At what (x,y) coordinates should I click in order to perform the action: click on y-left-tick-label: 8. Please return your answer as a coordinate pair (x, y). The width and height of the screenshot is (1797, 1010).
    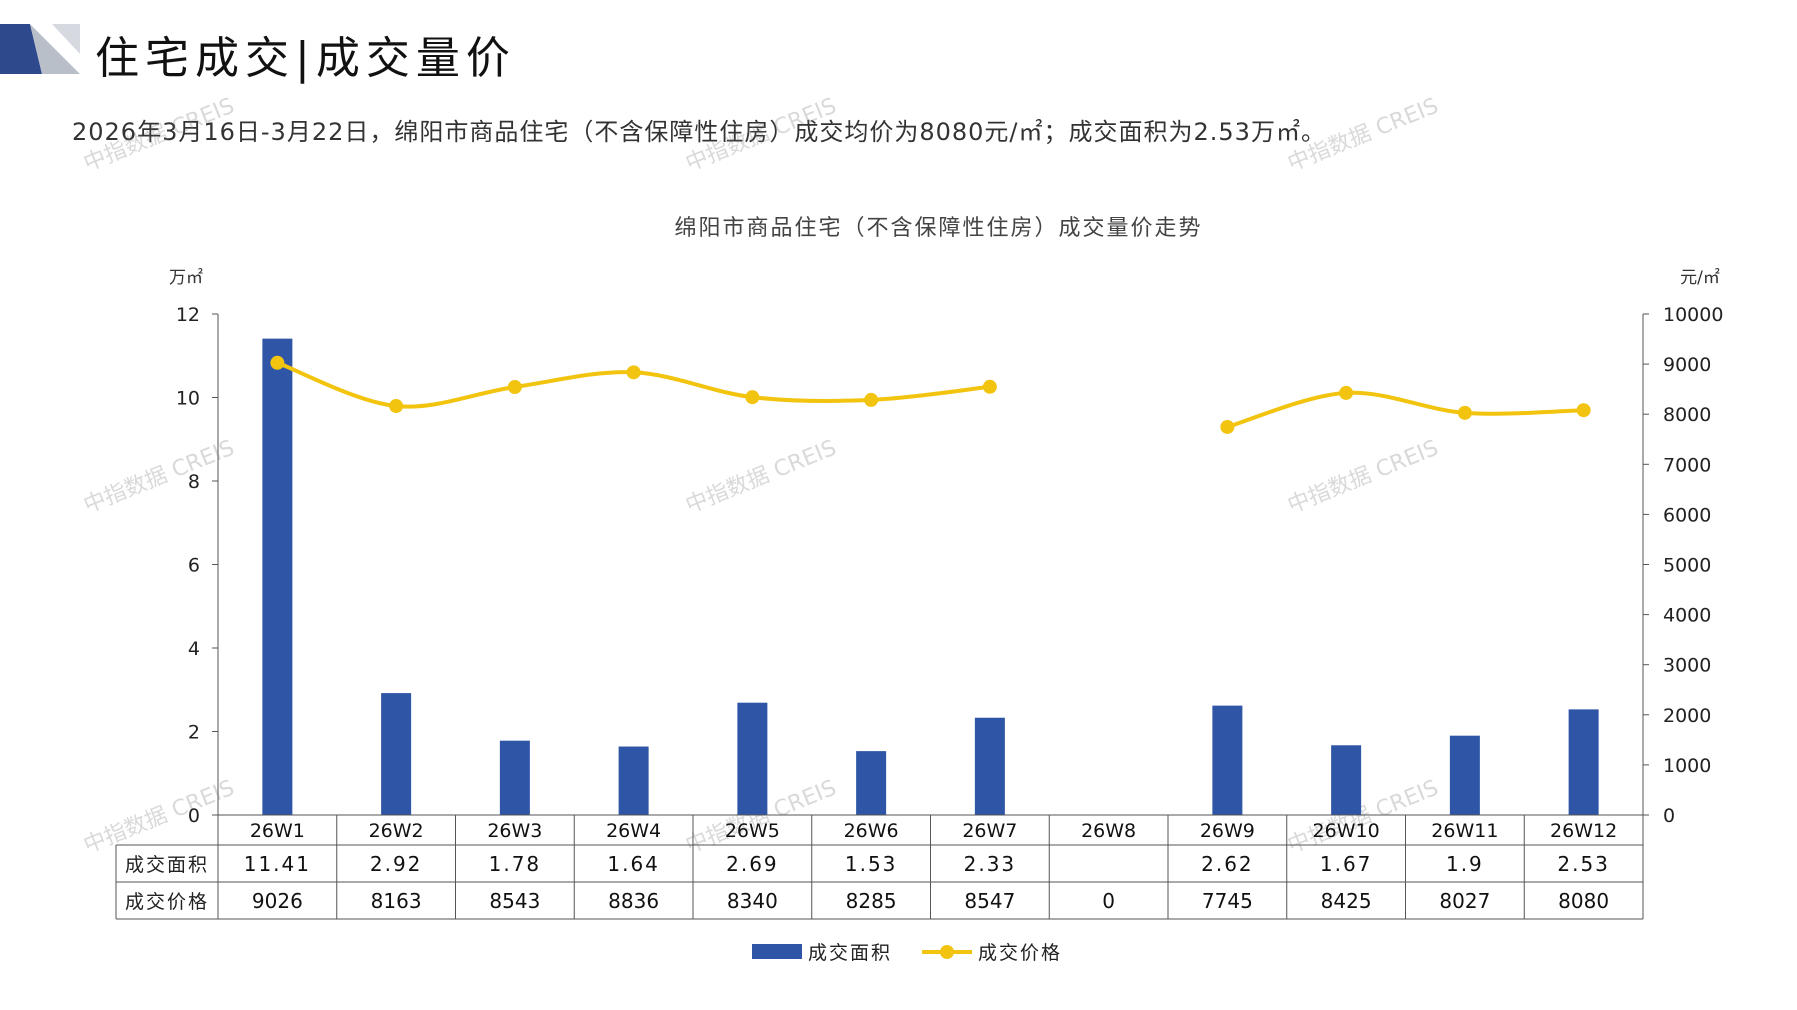
    Looking at the image, I should click on (194, 482).